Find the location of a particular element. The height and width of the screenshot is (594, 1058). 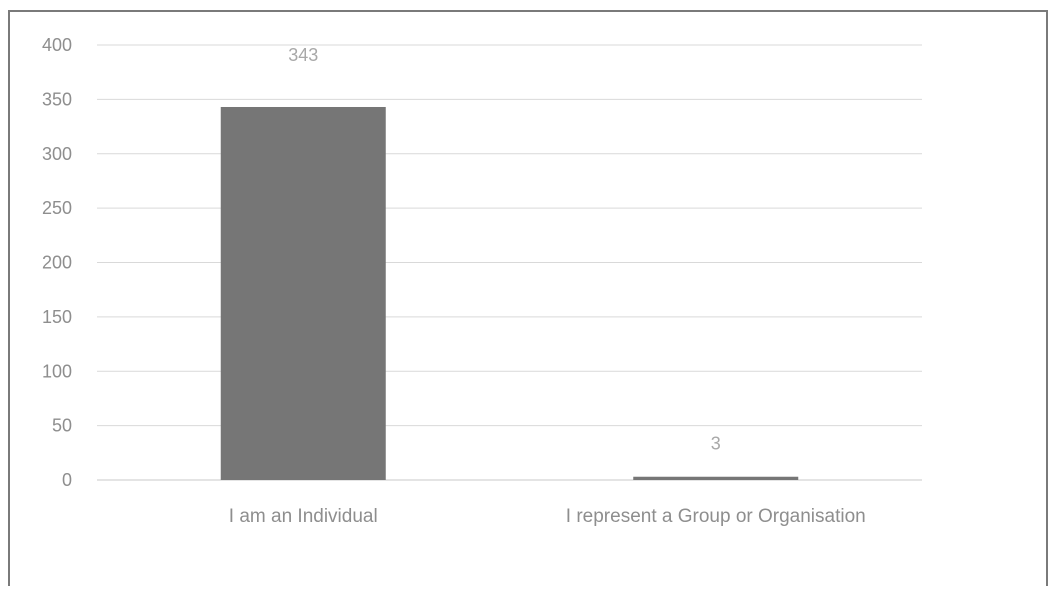

y-tick-label: 0 is located at coordinates (67, 480).